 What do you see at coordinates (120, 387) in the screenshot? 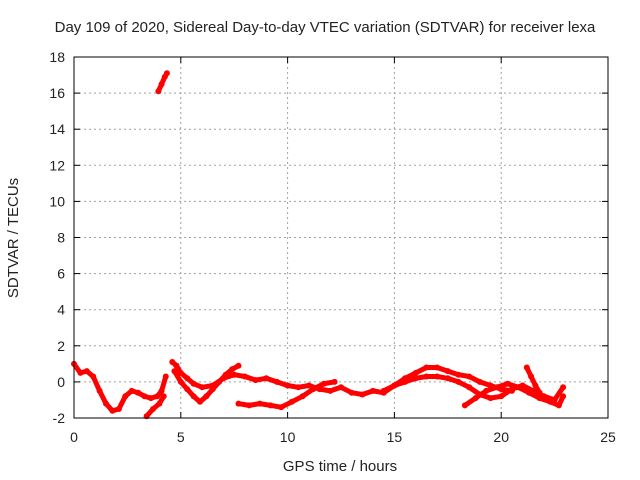
I see `series-main-track` at bounding box center [120, 387].